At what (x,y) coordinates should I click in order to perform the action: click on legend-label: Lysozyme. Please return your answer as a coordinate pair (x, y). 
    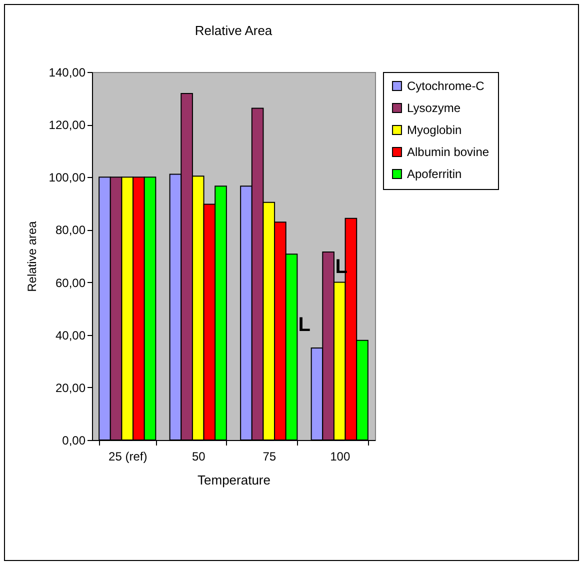
    Looking at the image, I should click on (434, 108).